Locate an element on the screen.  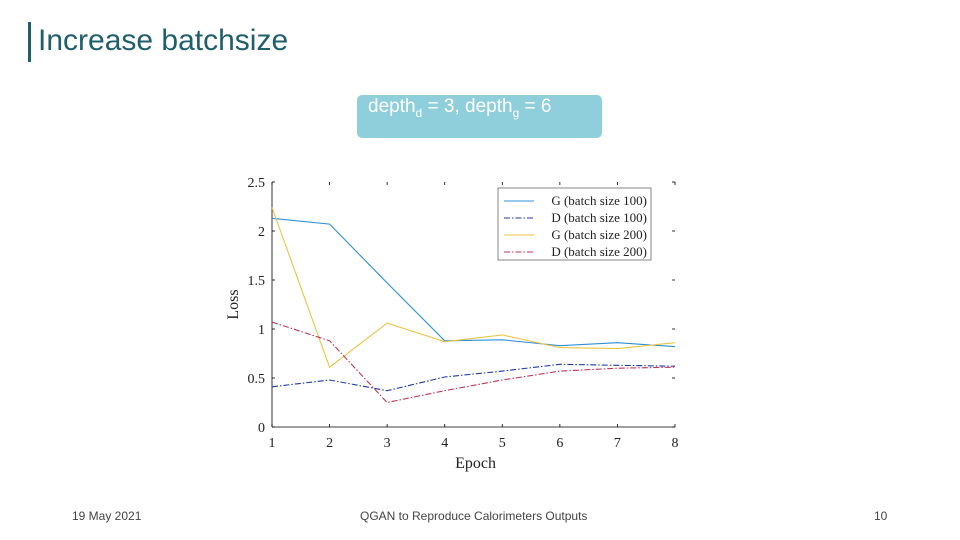
caption-box: depthd = 3, depthg = 6 is located at coordinates (479, 116).